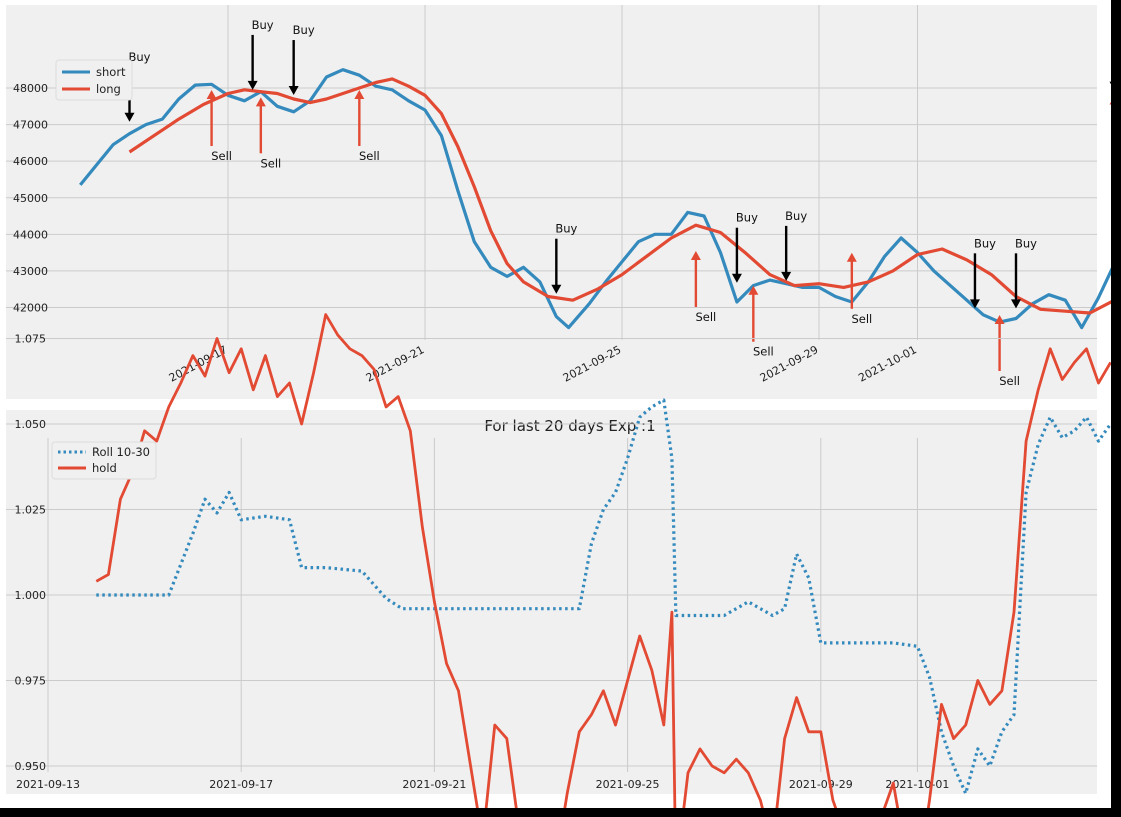 The image size is (1121, 817). What do you see at coordinates (434, 784) in the screenshot?
I see `bottom-x-tick-label: 2021-09-21` at bounding box center [434, 784].